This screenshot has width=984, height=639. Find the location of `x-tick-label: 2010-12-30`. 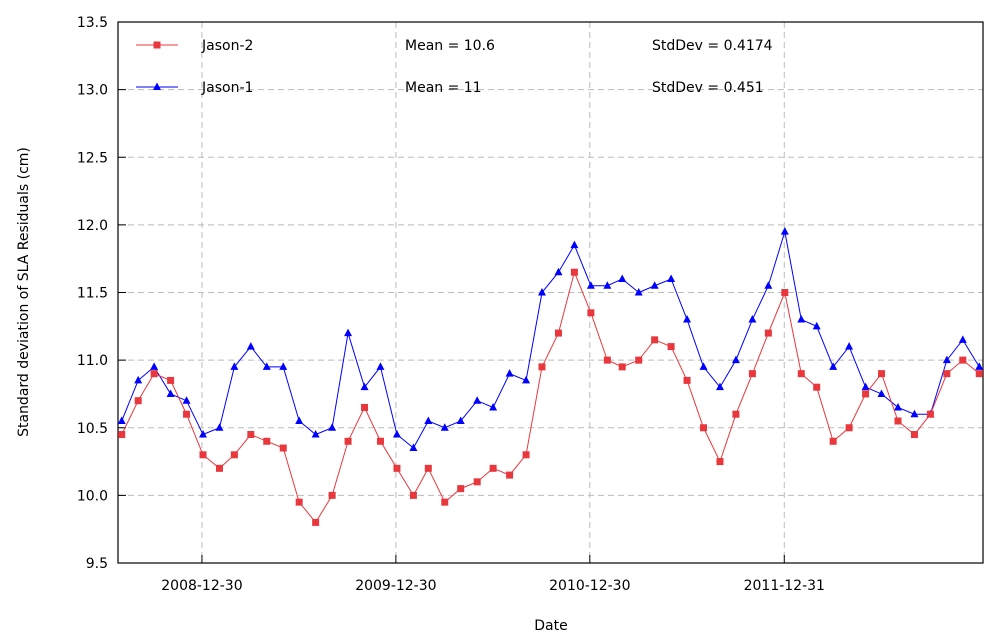

x-tick-label: 2010-12-30 is located at coordinates (589, 586).